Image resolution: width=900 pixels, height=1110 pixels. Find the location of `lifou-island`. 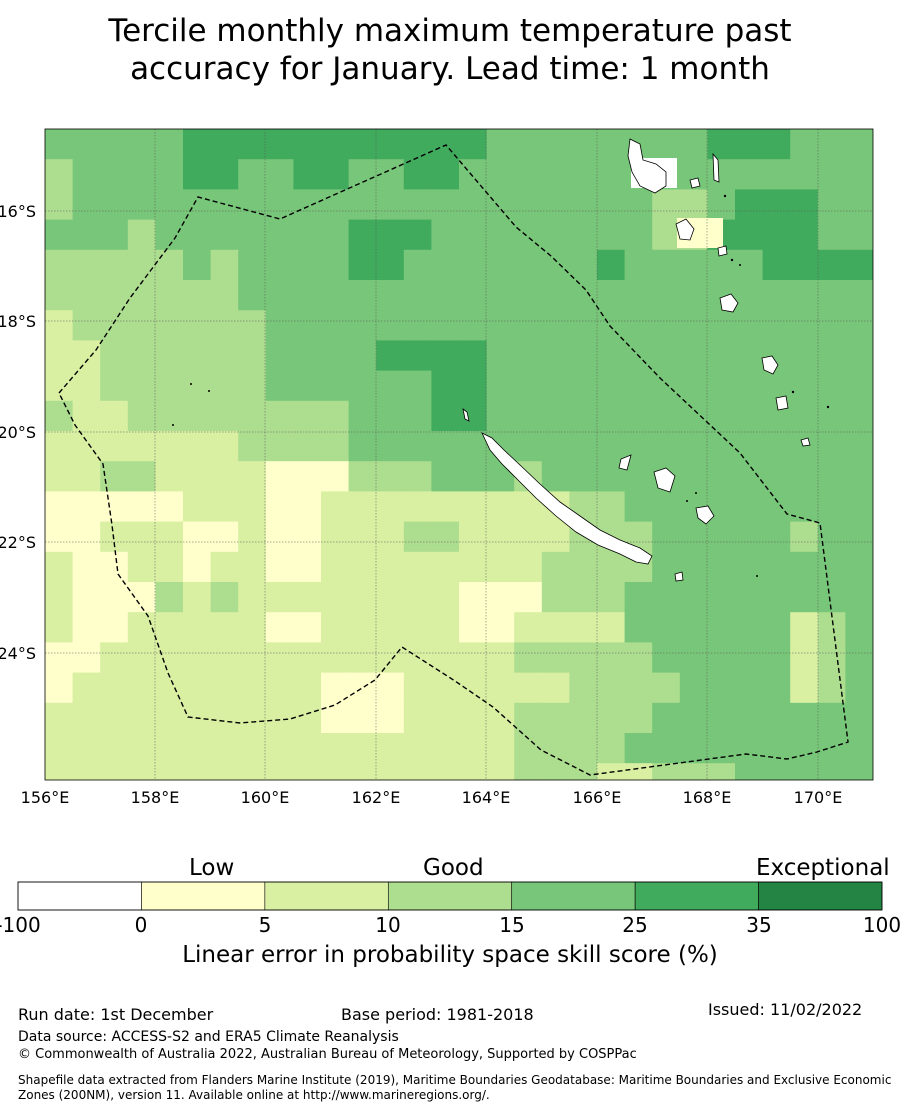

lifou-island is located at coordinates (664, 480).